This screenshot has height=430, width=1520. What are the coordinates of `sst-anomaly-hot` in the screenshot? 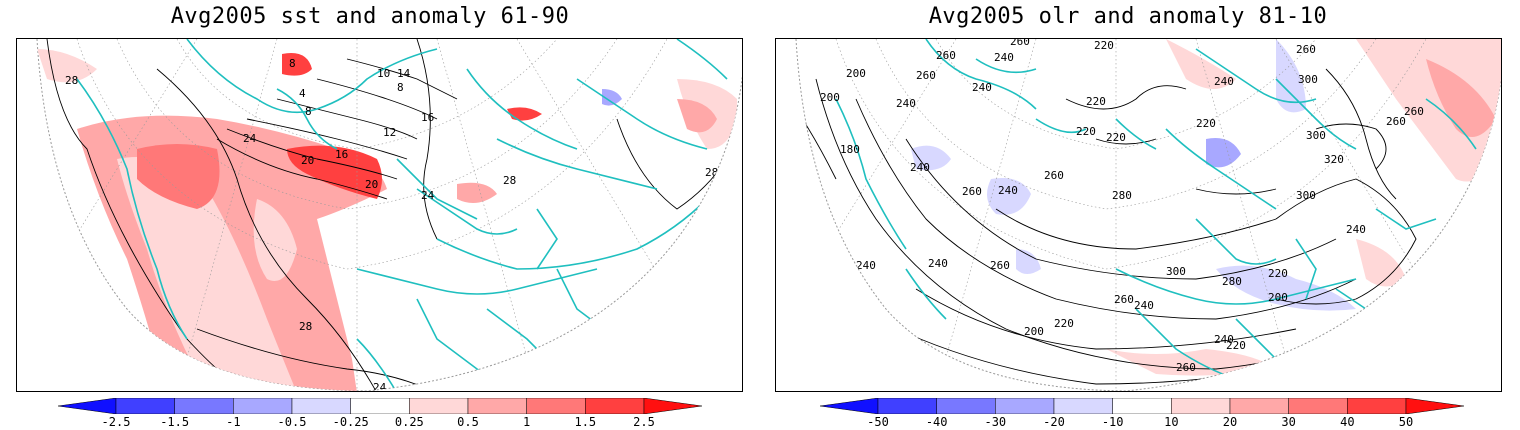 It's located at (334, 172).